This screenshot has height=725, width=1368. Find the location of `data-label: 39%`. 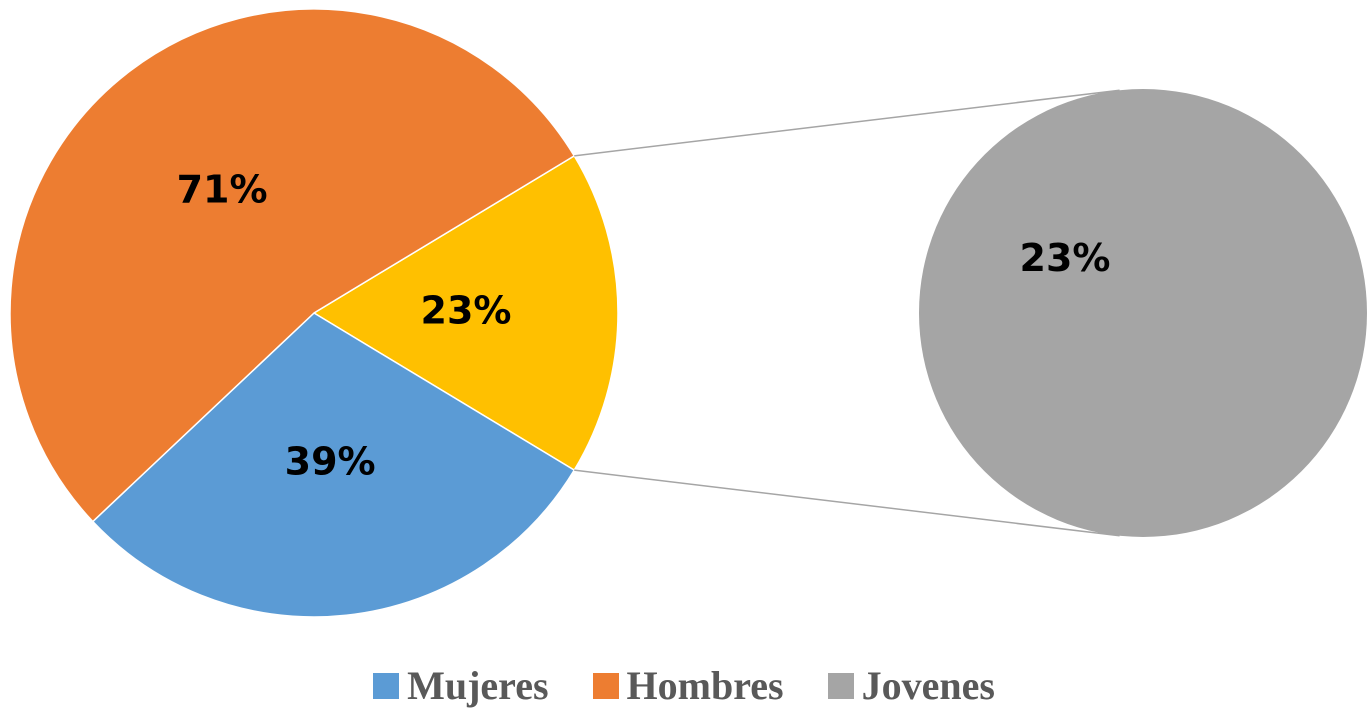

data-label: 39% is located at coordinates (330, 462).